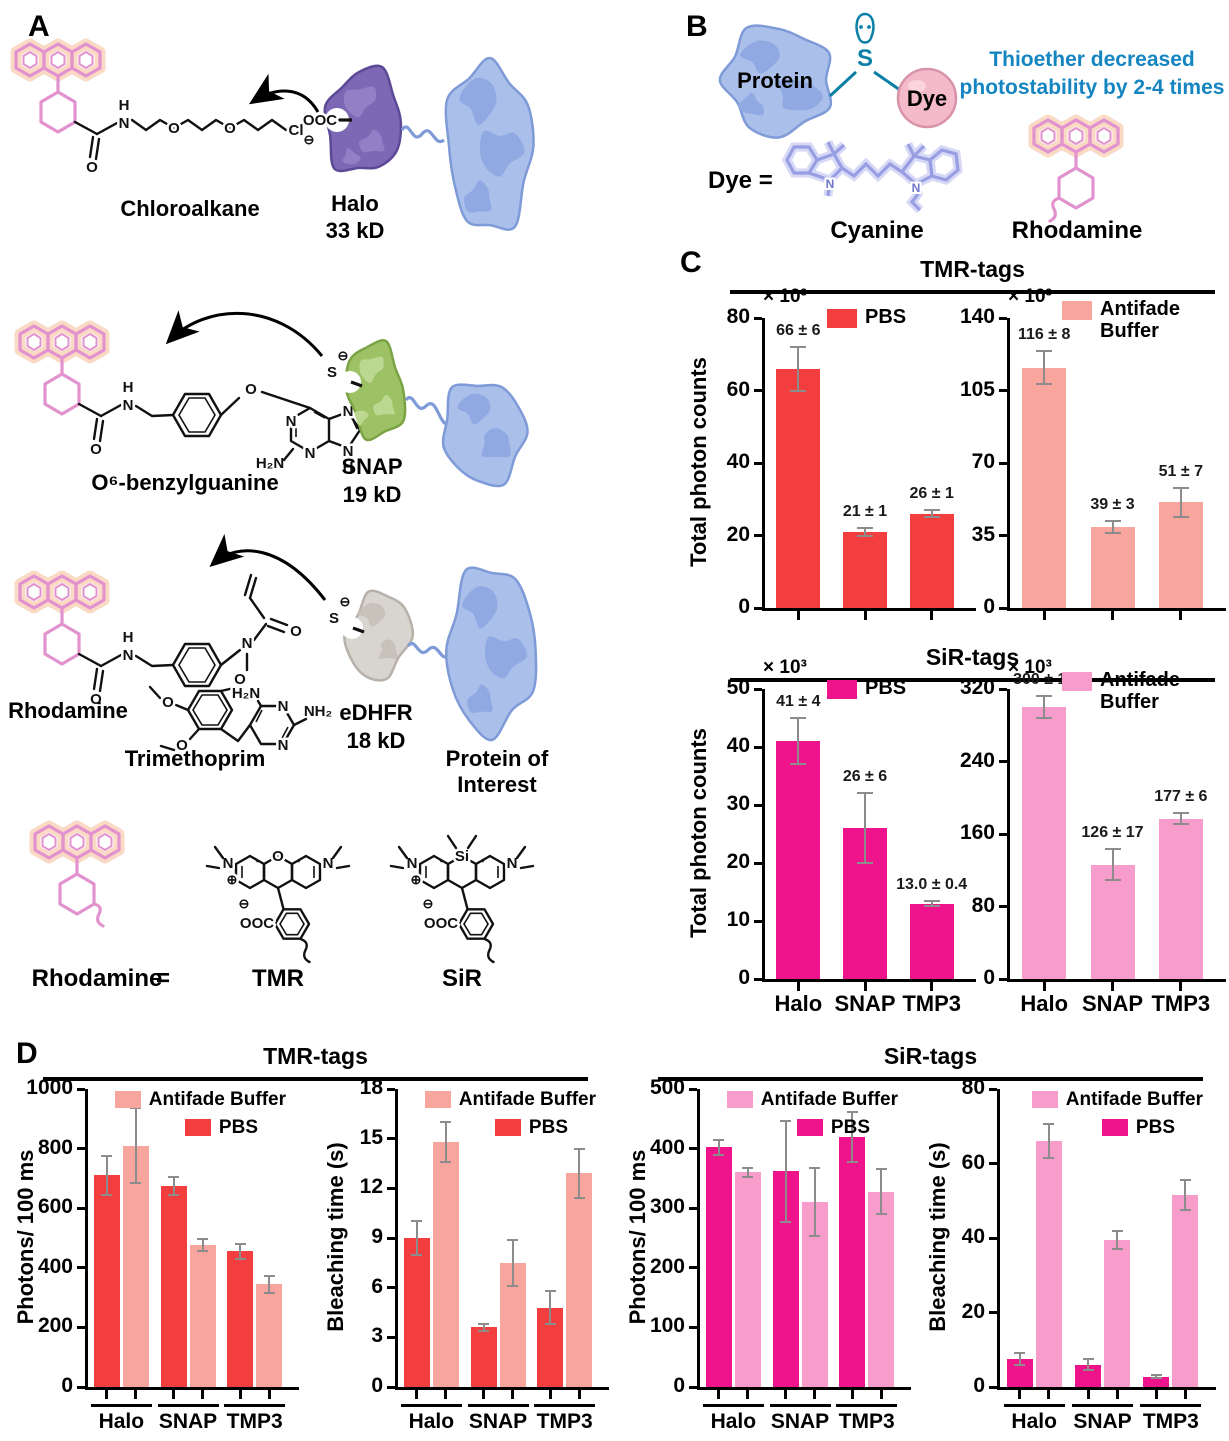  Describe the element at coordinates (372, 494) in the screenshot. I see `snap-size-label: 19 kD` at that location.